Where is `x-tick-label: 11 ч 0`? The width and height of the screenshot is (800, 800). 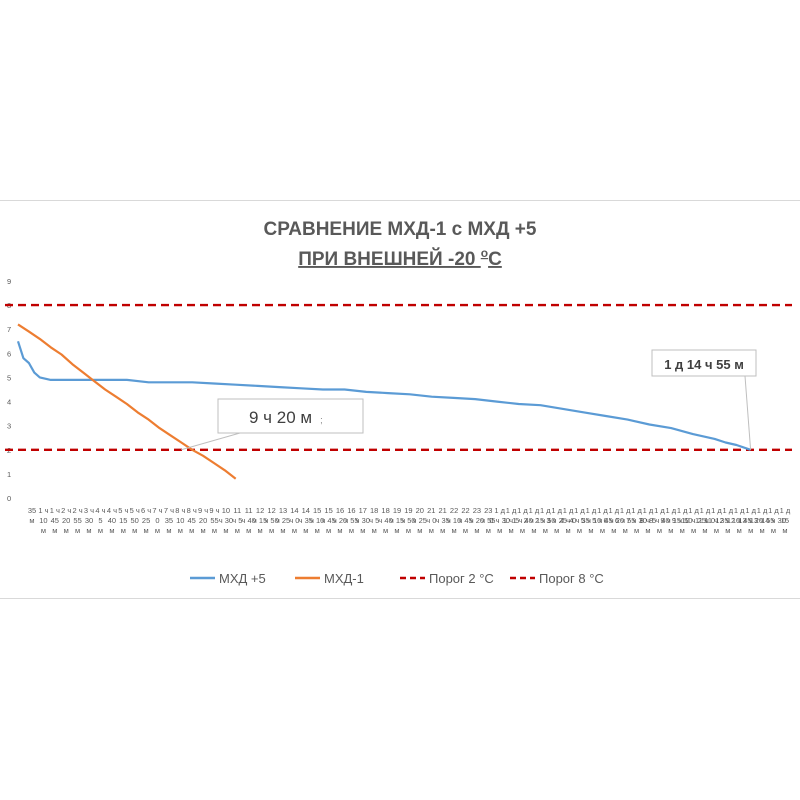 x-tick-label: 11 ч 0 is located at coordinates (705, 520).